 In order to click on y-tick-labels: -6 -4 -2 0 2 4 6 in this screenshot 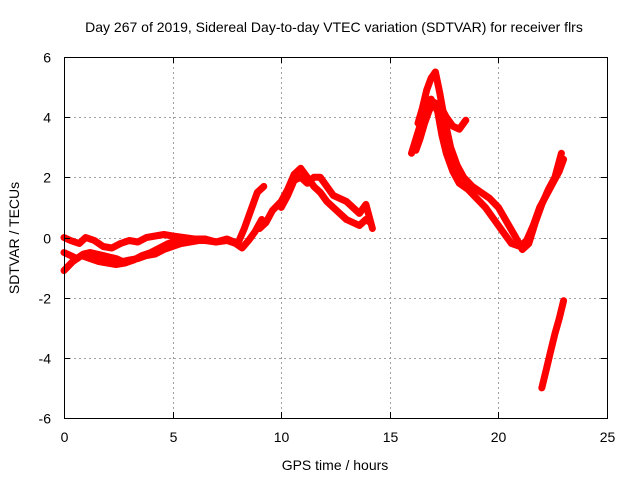, I will do `click(45, 238)`.